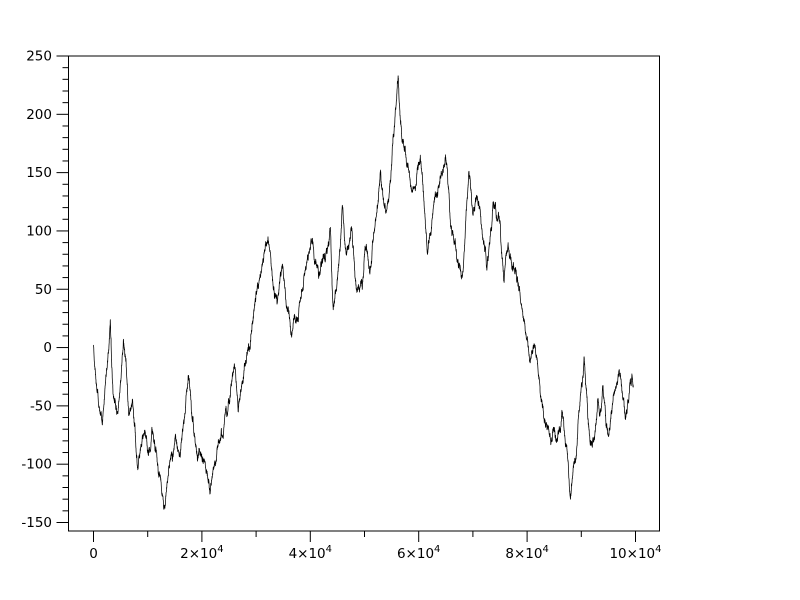 The height and width of the screenshot is (600, 800). What do you see at coordinates (39, 173) in the screenshot?
I see `y-tick-label: 150` at bounding box center [39, 173].